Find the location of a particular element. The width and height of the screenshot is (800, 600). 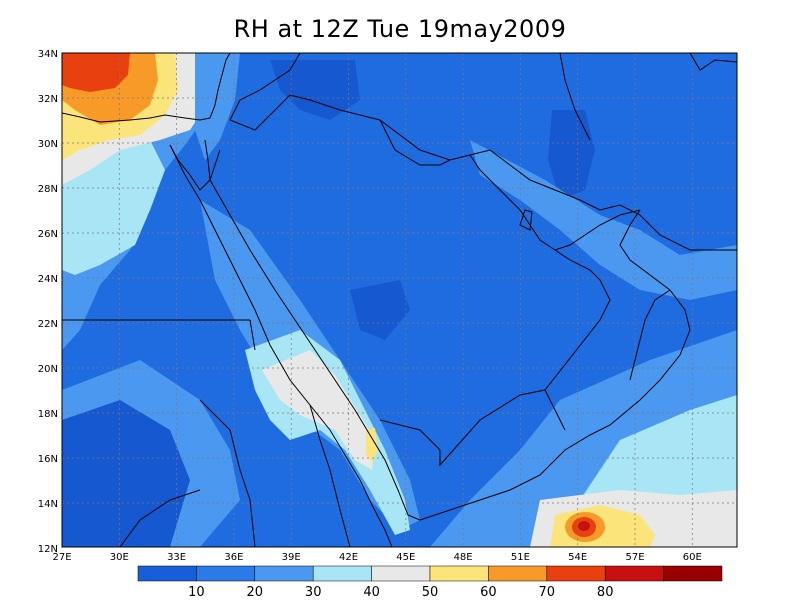

region-80-plus-se is located at coordinates (584, 526).